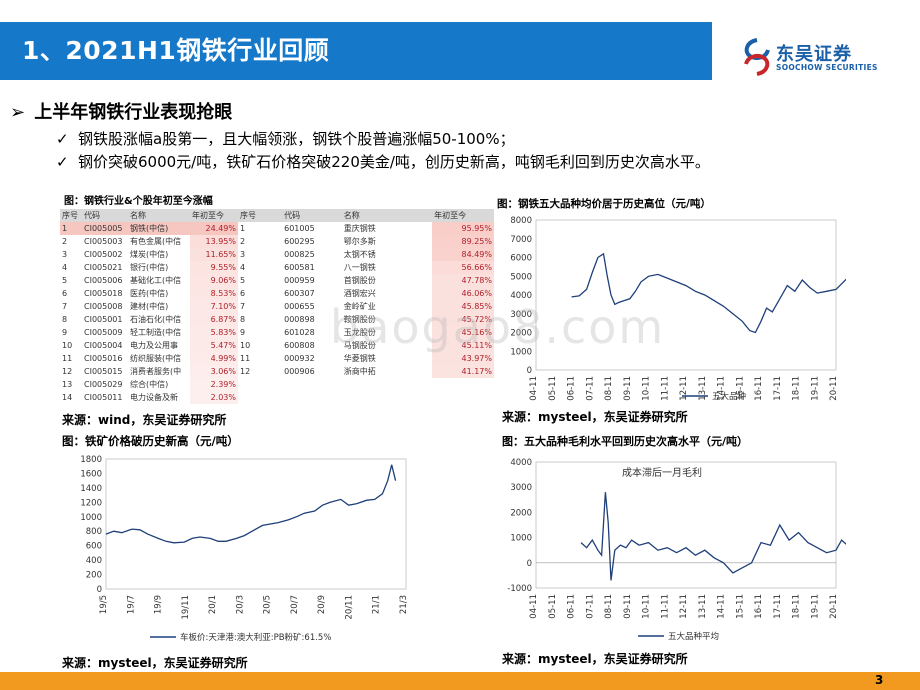  What do you see at coordinates (99, 590) in the screenshot?
I see `y-tick-label: 0` at bounding box center [99, 590].